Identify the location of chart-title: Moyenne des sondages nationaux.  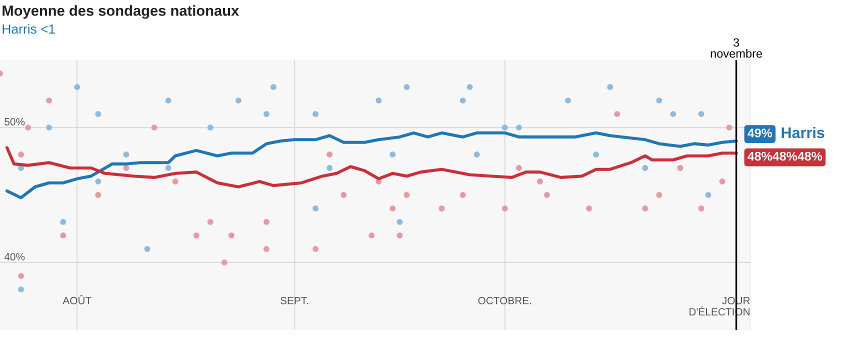
(121, 12).